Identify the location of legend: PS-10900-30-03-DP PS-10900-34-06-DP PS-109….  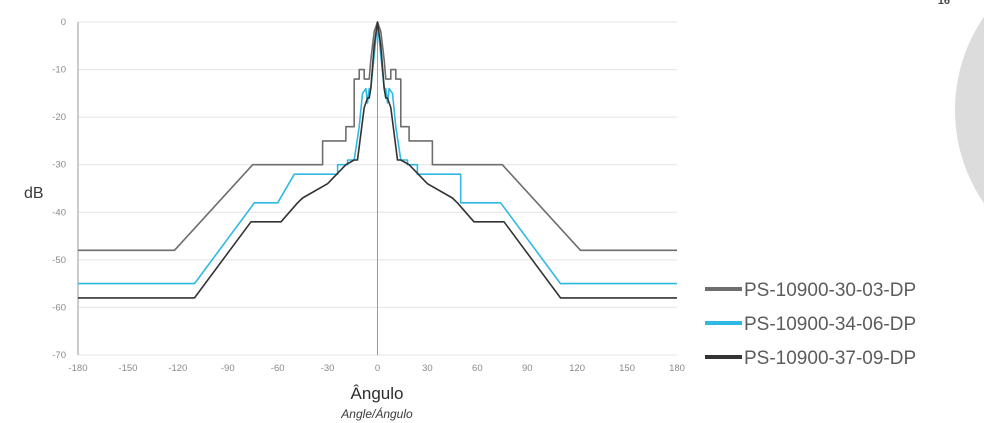
(810, 324).